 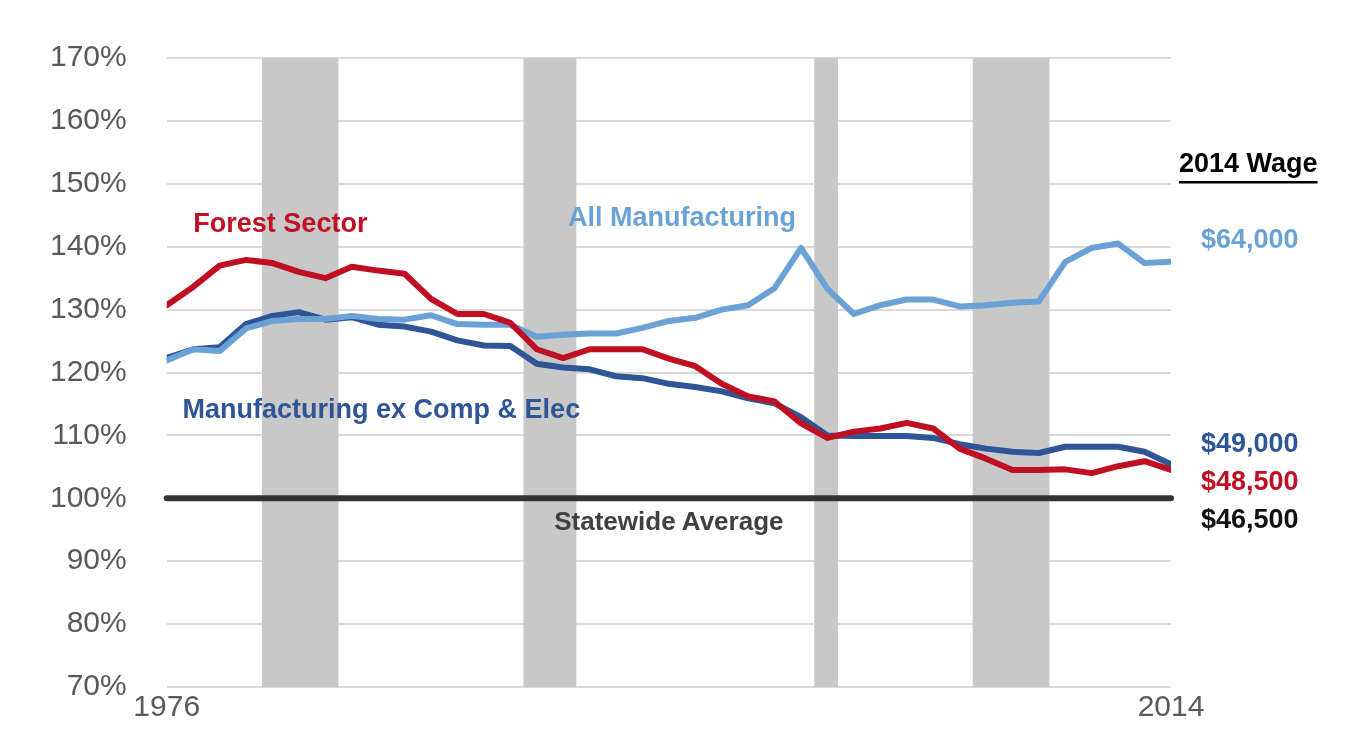 What do you see at coordinates (1250, 518) in the screenshot?
I see `text: $46,500` at bounding box center [1250, 518].